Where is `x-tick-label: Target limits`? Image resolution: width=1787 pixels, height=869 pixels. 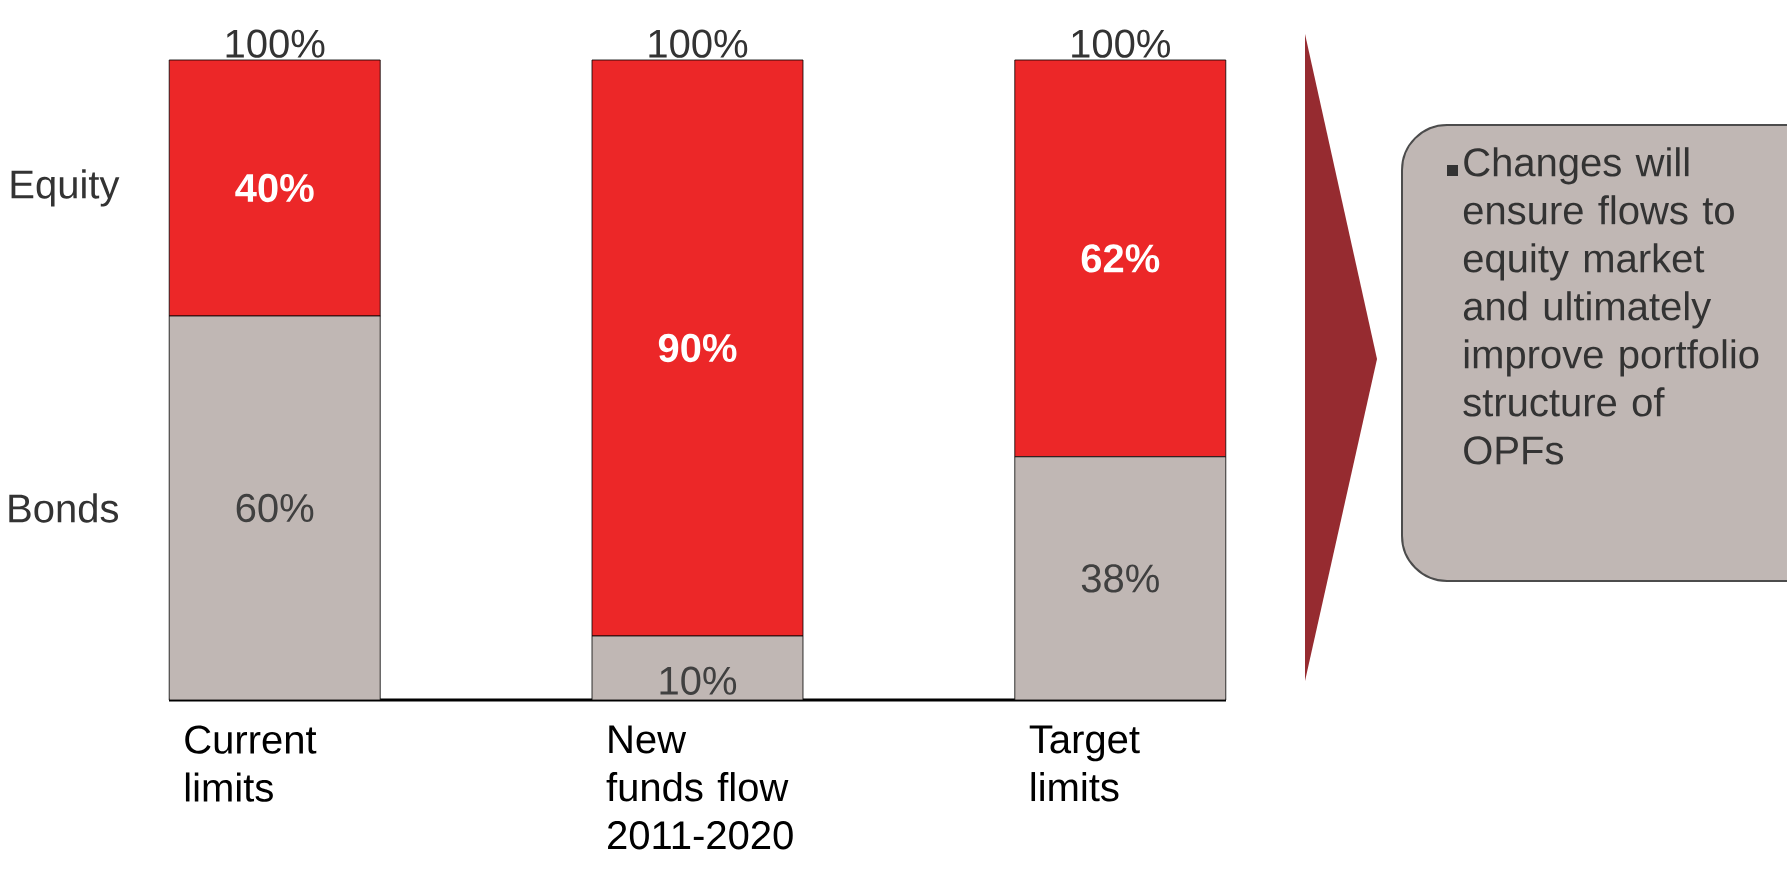
x-tick-label: Target limits is located at coordinates (1084, 763).